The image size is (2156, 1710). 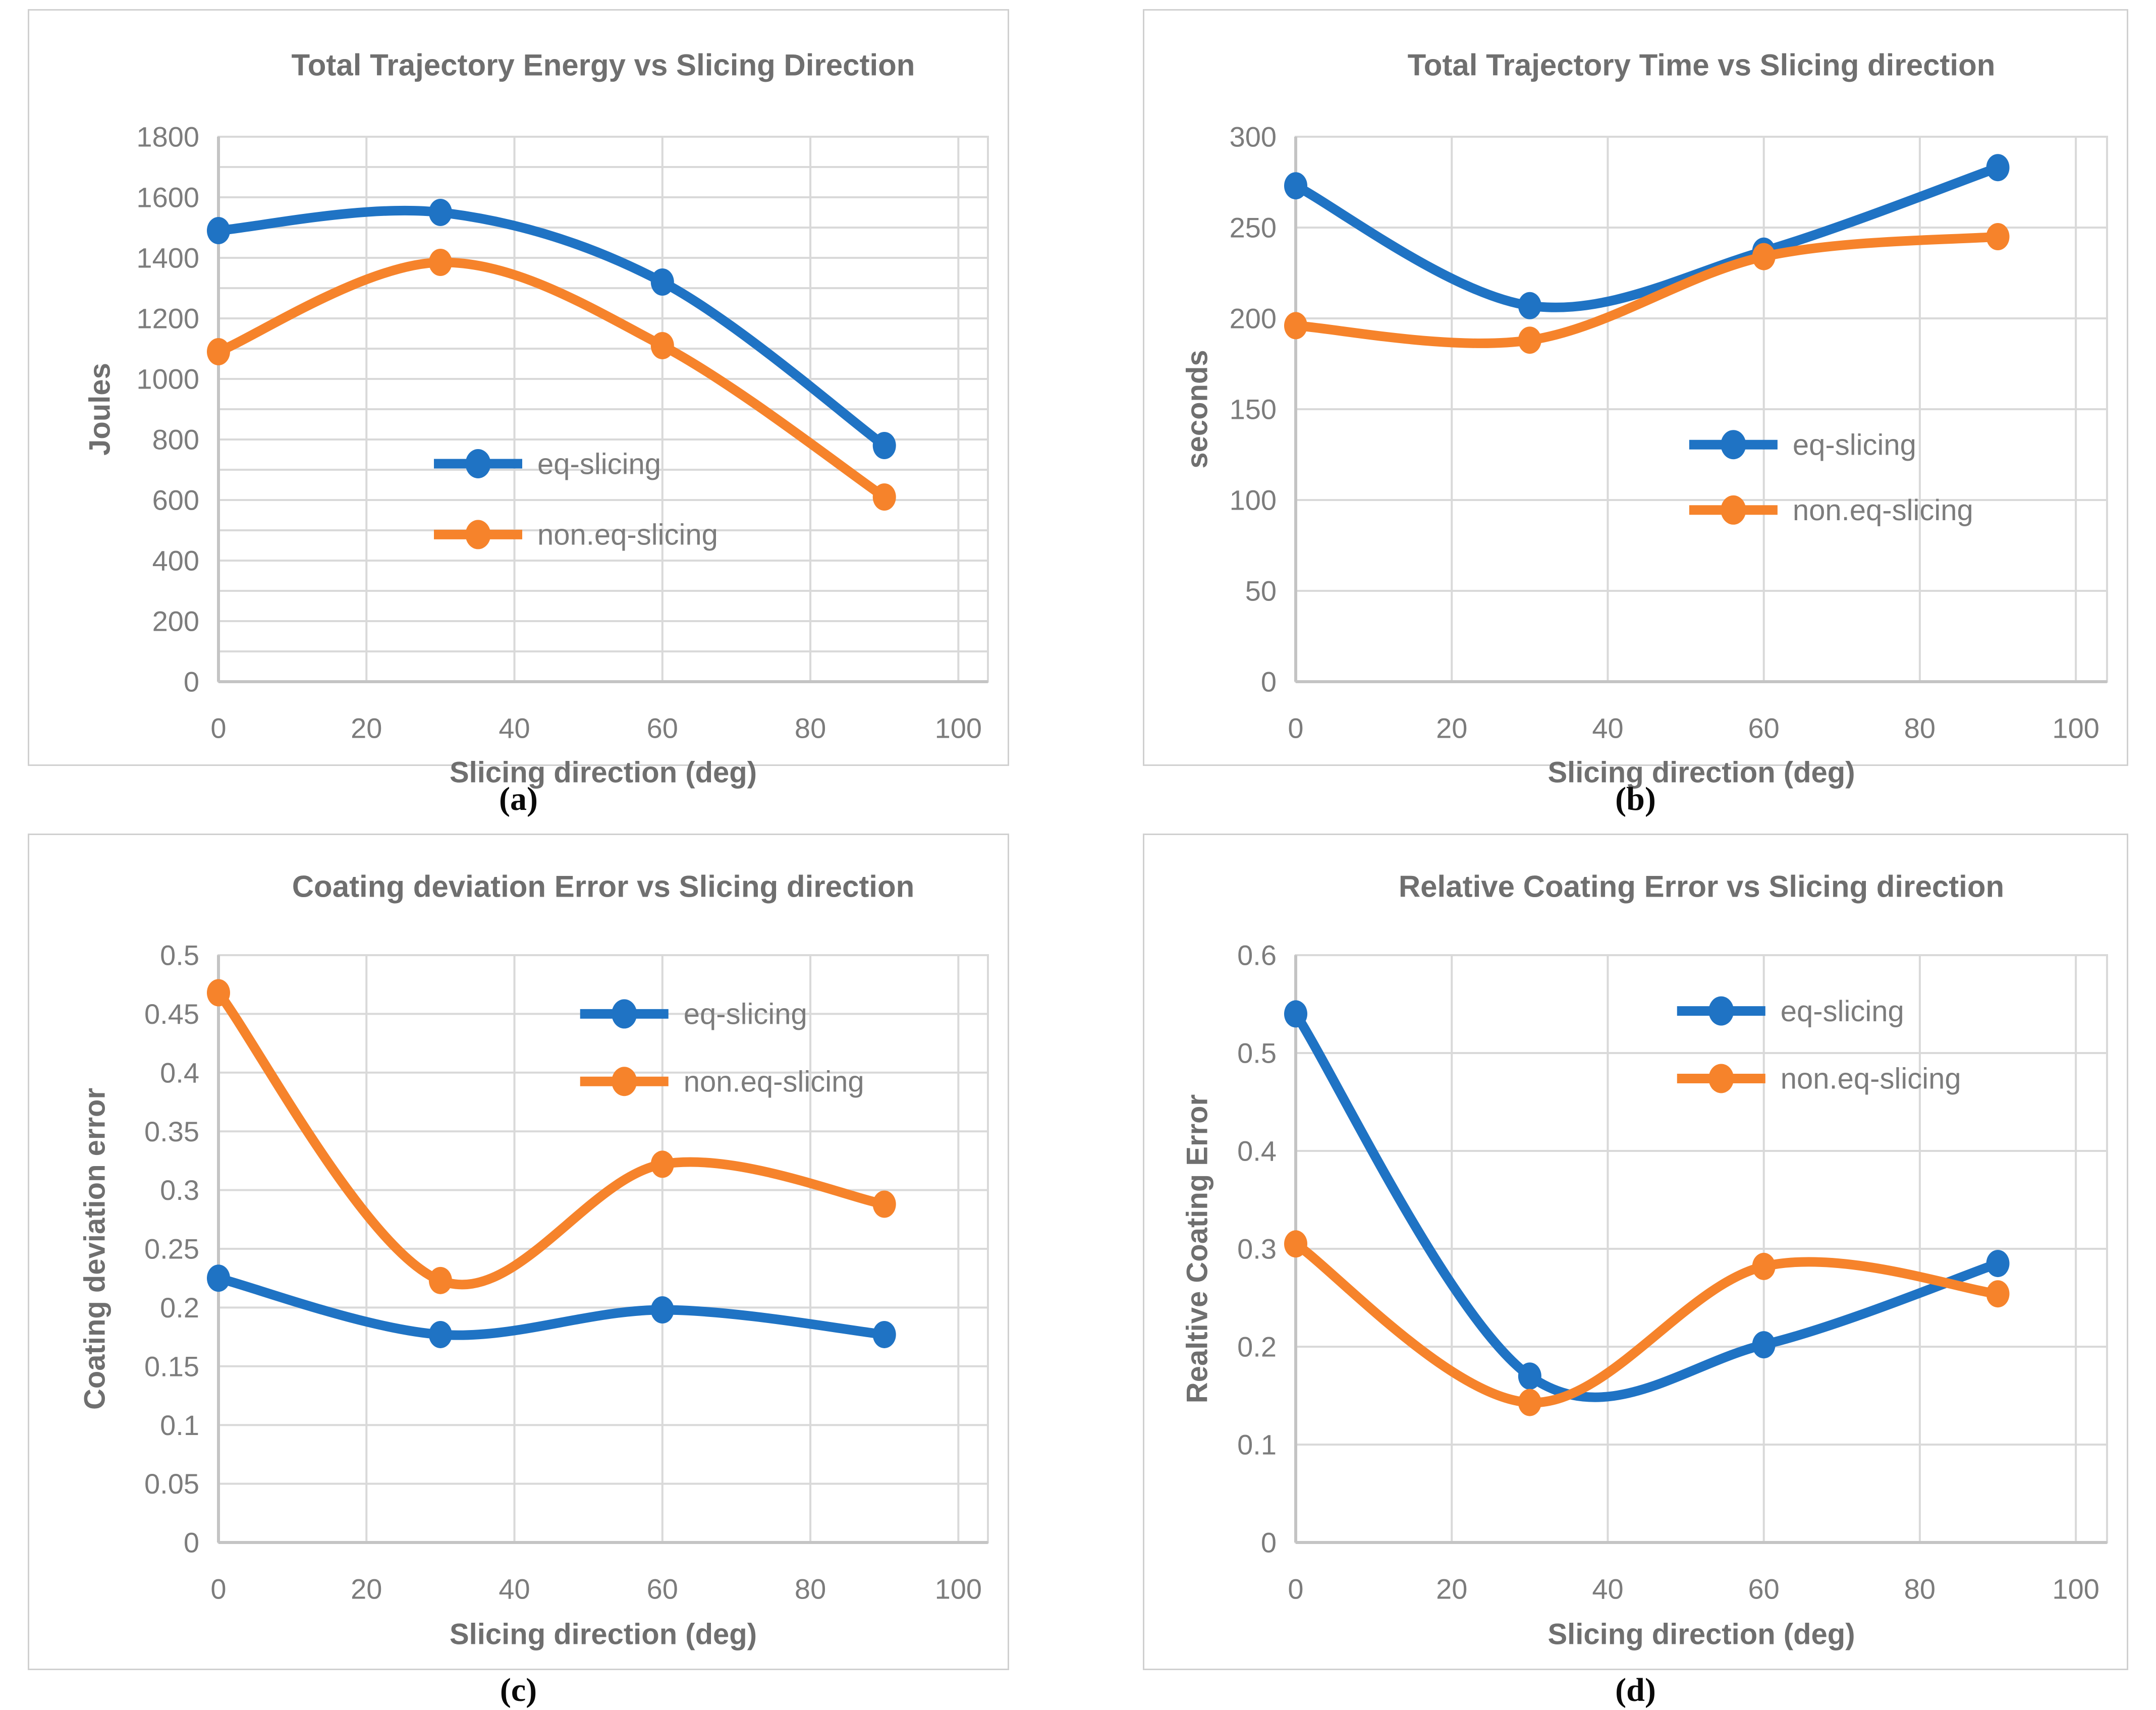 What do you see at coordinates (514, 728) in the screenshot?
I see `x-tick-label: 40` at bounding box center [514, 728].